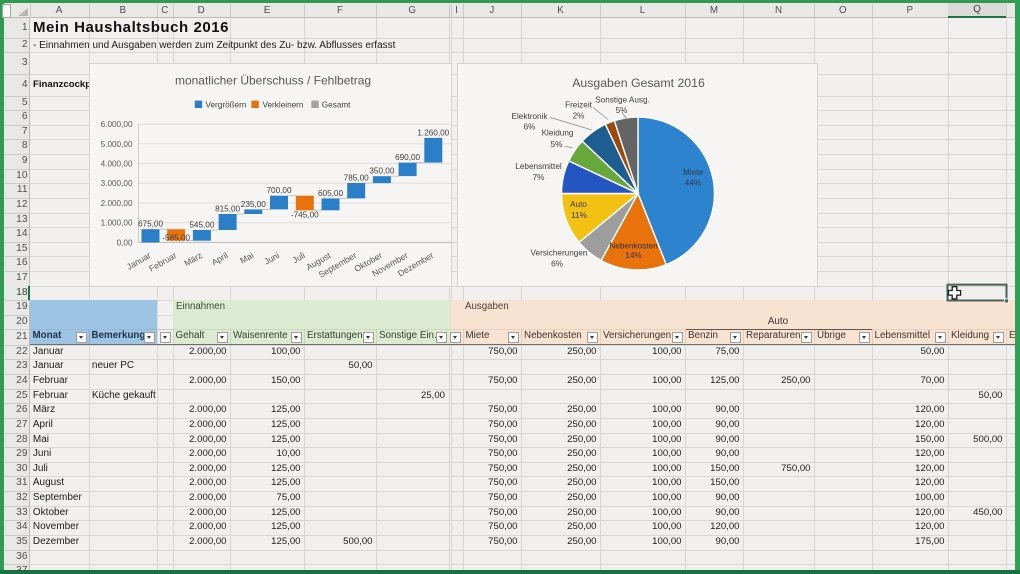 This screenshot has width=1020, height=574. I want to click on svg-text: Sonstige Ausg., so click(622, 100).